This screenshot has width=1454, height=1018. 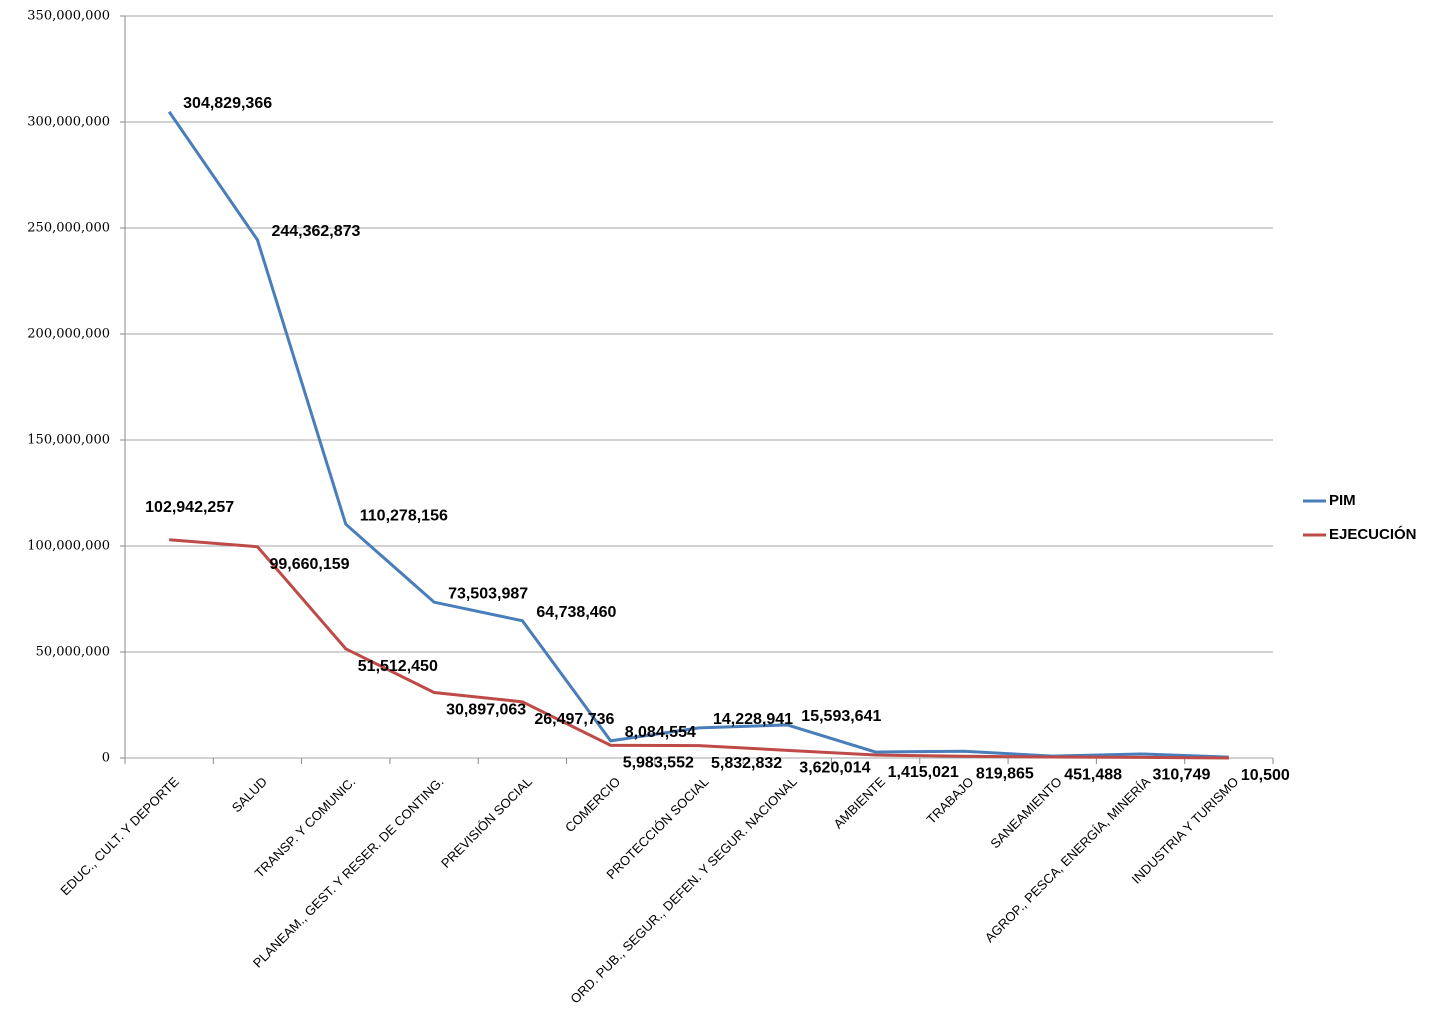 What do you see at coordinates (1093, 774) in the screenshot?
I see `data-label: 451,488` at bounding box center [1093, 774].